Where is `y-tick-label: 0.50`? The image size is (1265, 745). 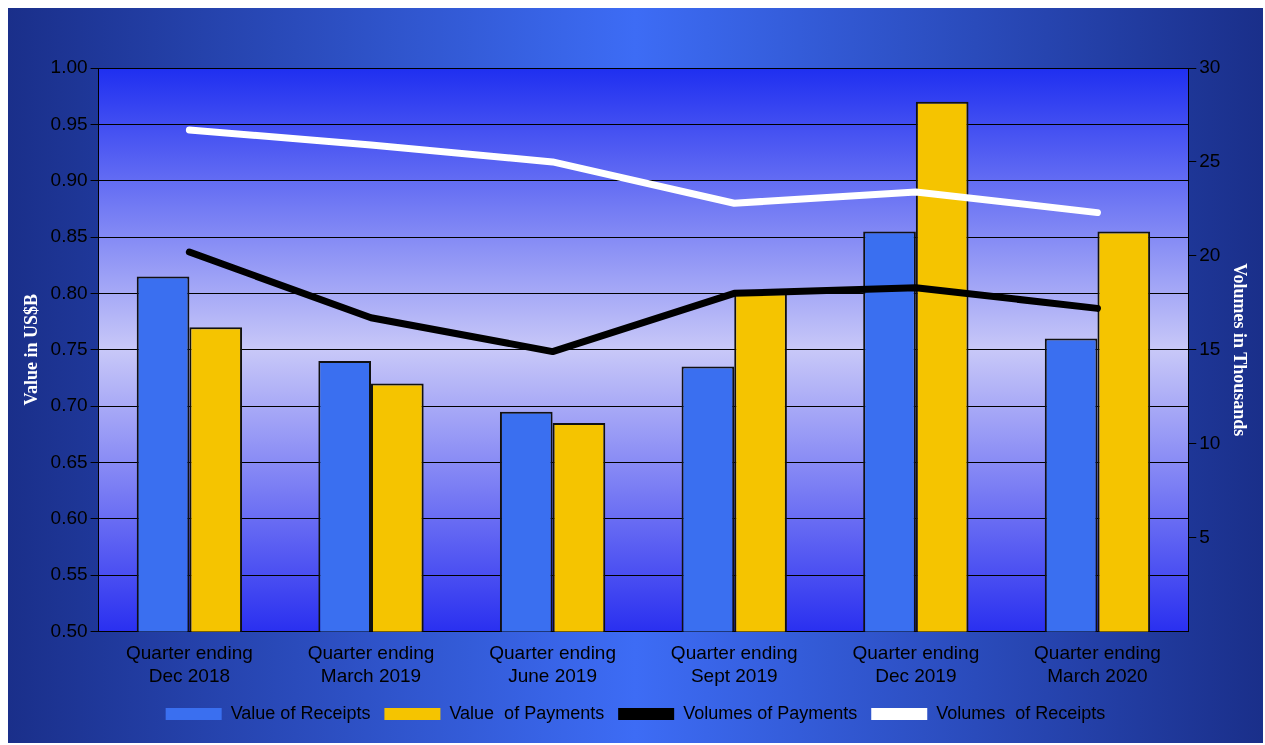
y-tick-label: 0.50 is located at coordinates (69, 630).